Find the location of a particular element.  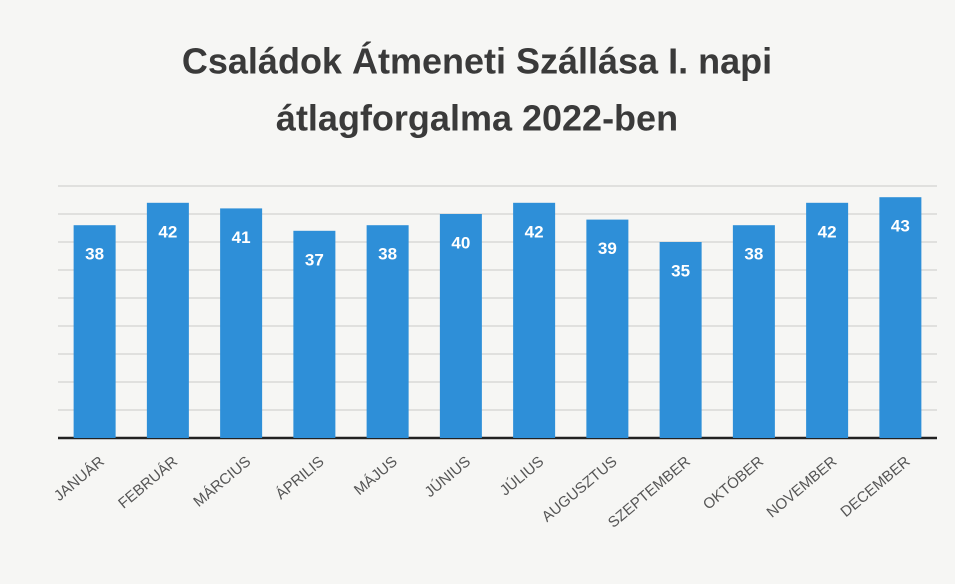

data-label: 41 is located at coordinates (241, 237).